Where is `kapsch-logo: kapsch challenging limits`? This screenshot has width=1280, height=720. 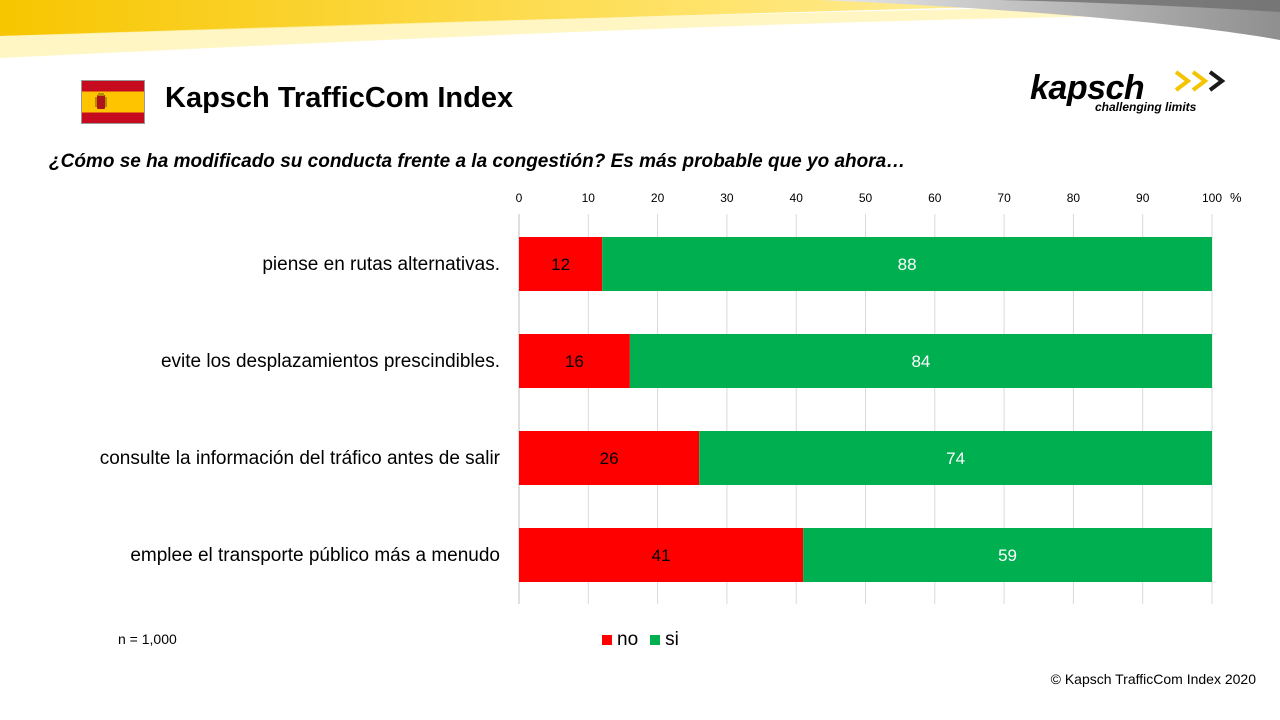
kapsch-logo: kapsch challenging limits is located at coordinates (1132, 93).